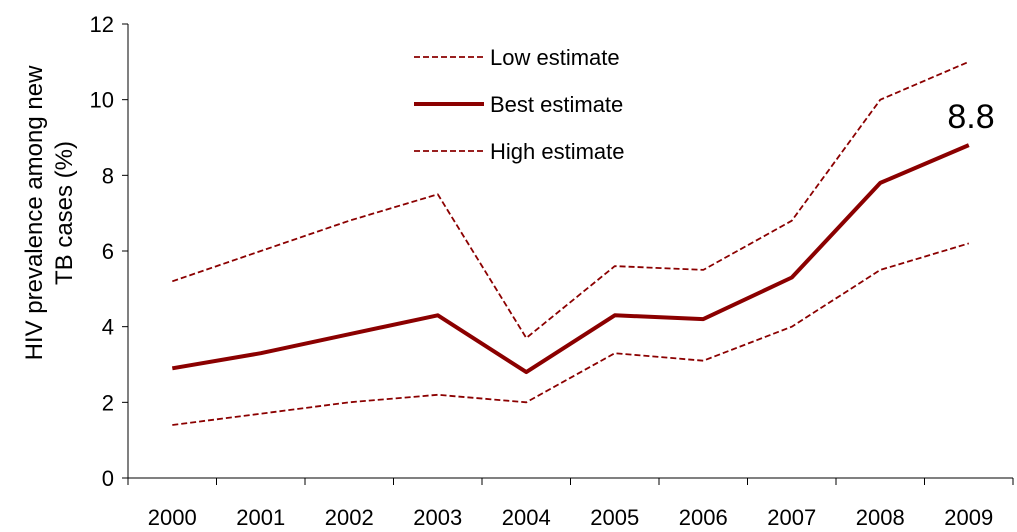  What do you see at coordinates (557, 151) in the screenshot?
I see `legend-label: High estimate` at bounding box center [557, 151].